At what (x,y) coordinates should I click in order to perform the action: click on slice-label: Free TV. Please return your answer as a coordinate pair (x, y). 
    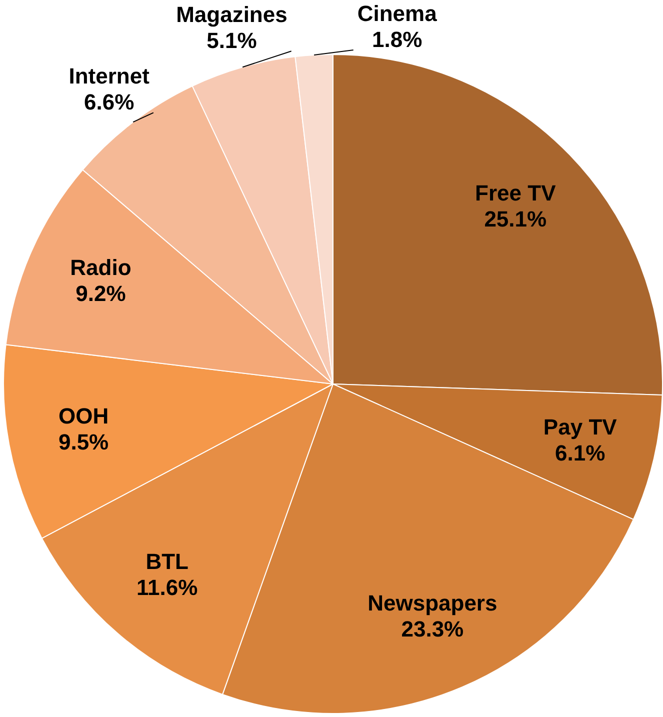
    Looking at the image, I should click on (515, 193).